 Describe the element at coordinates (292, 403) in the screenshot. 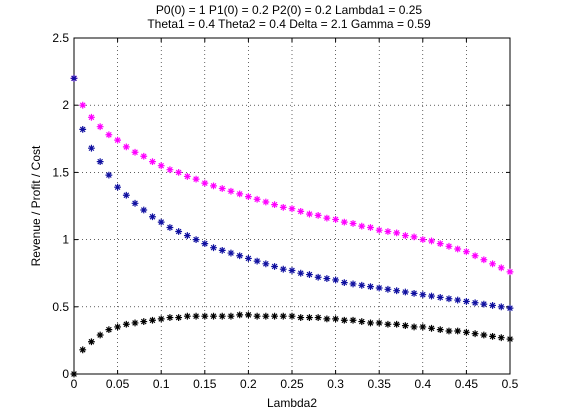

I see `x-axis-label: Lambda2` at that location.